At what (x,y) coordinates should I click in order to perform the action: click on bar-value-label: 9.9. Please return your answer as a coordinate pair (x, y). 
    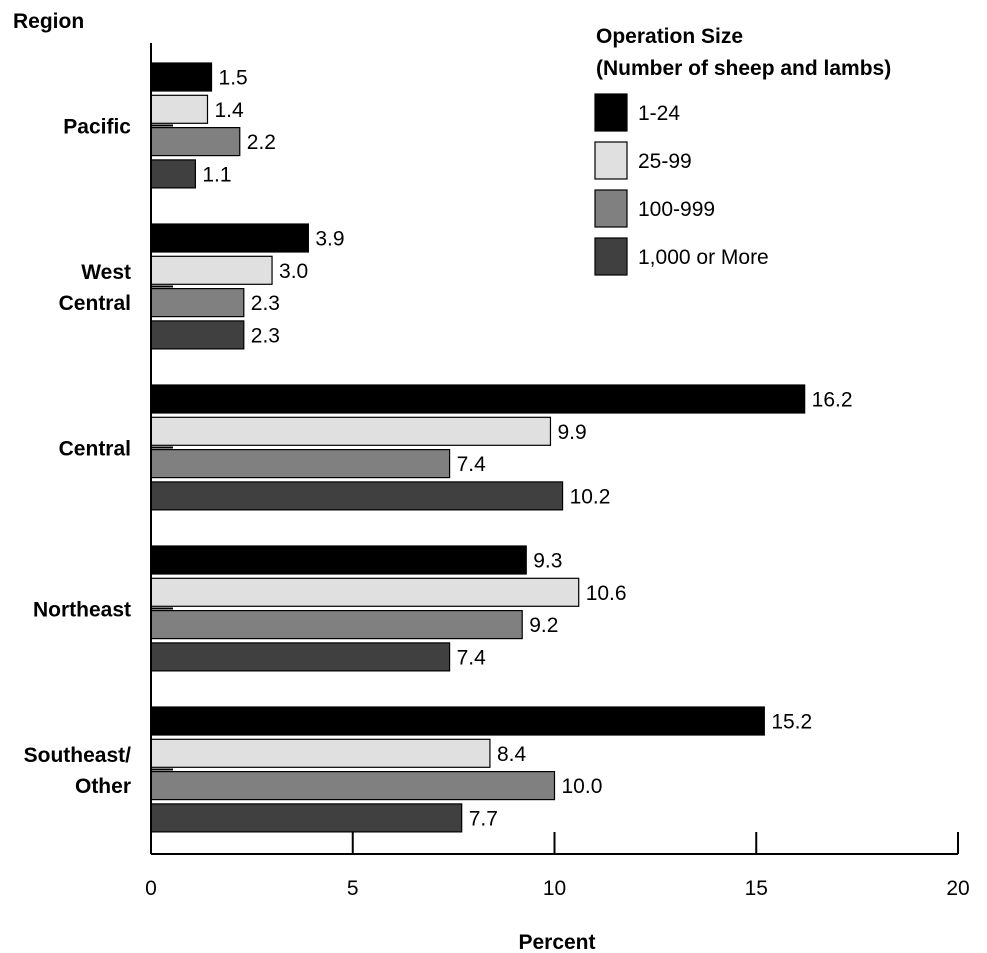
    Looking at the image, I should click on (571, 432).